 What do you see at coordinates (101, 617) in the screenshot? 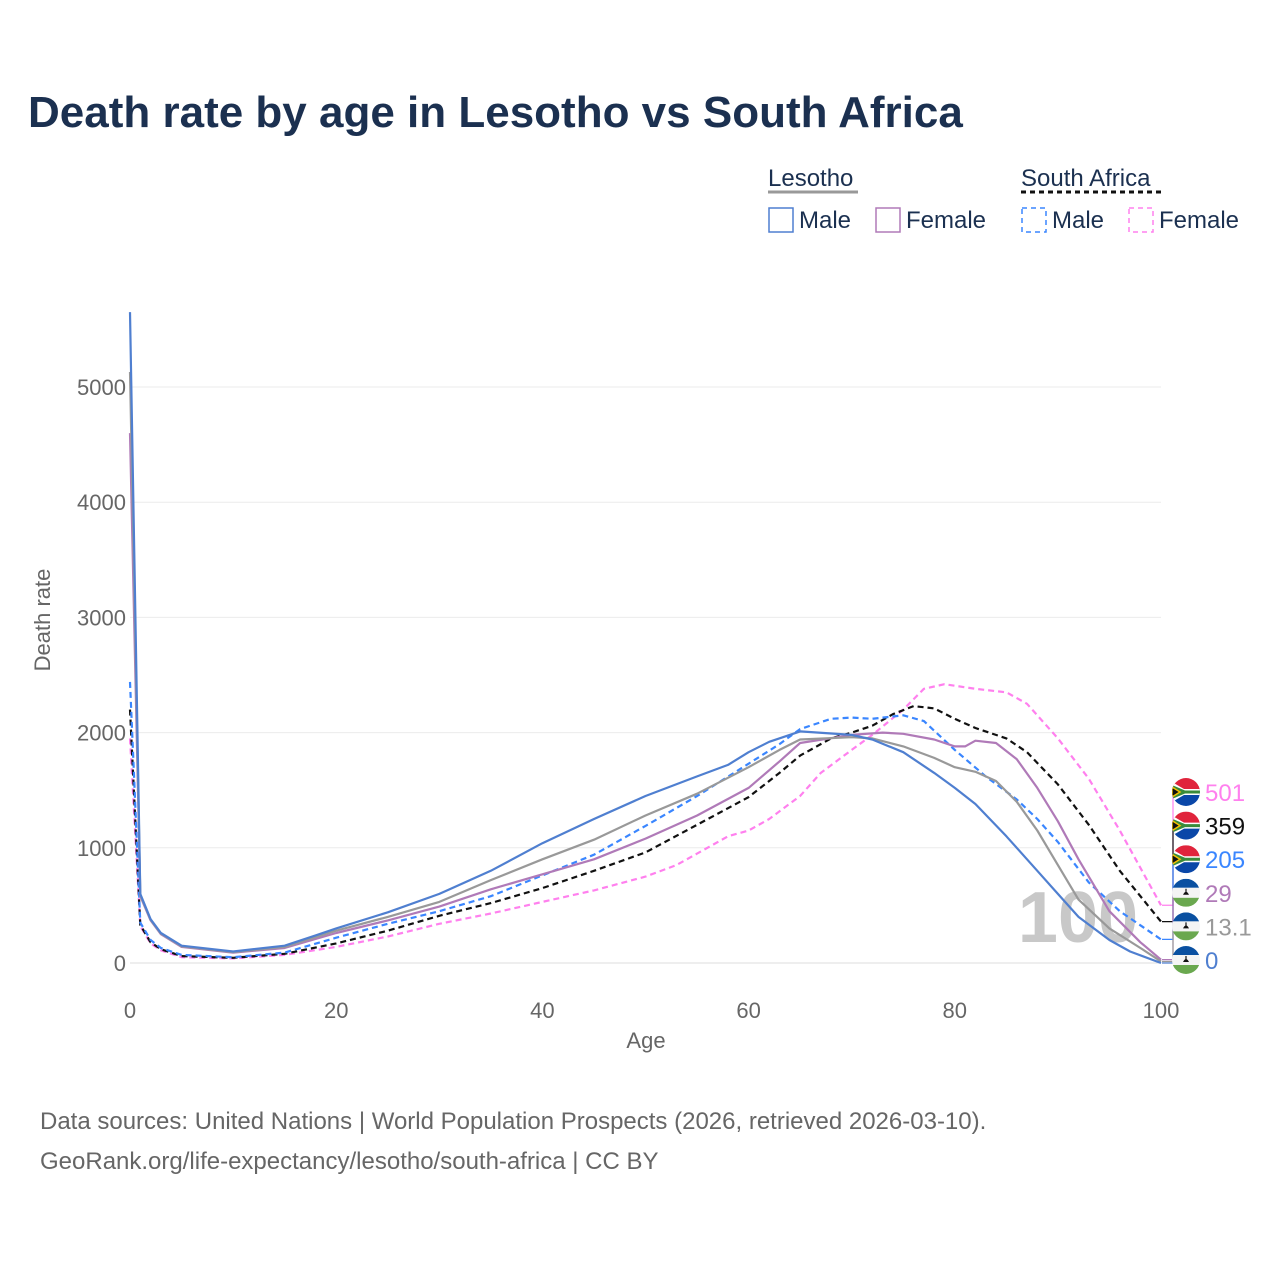
I see `y-tick-label: 3000` at bounding box center [101, 617].